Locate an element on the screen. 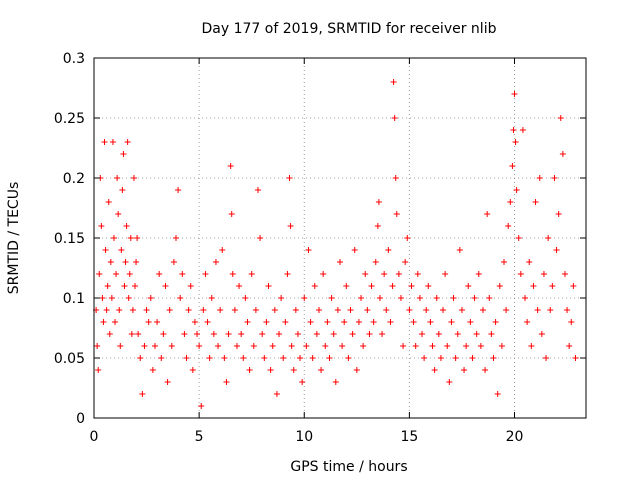 Image resolution: width=640 pixels, height=480 pixels. y-tick-label: 0.05 is located at coordinates (69, 359).